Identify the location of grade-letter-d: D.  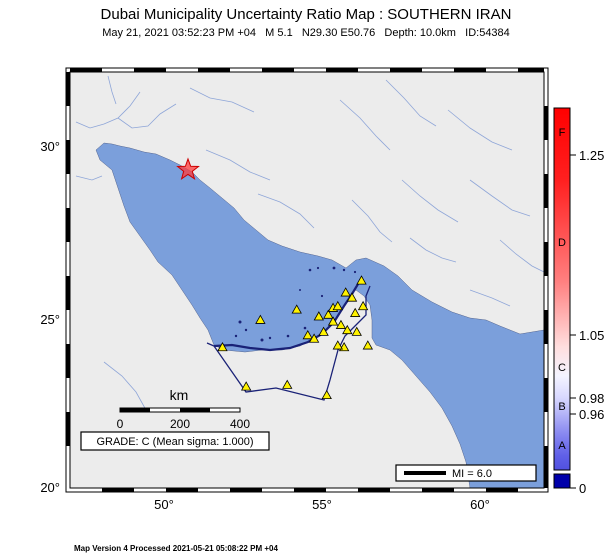
(562, 243).